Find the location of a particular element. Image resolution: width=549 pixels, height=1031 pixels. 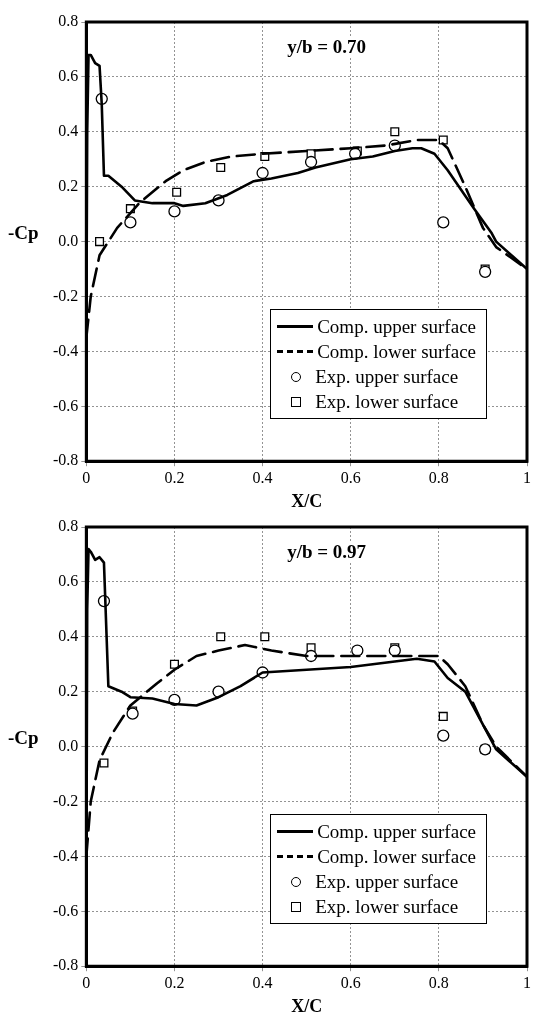

text: y/b = 0.97 is located at coordinates (327, 552).